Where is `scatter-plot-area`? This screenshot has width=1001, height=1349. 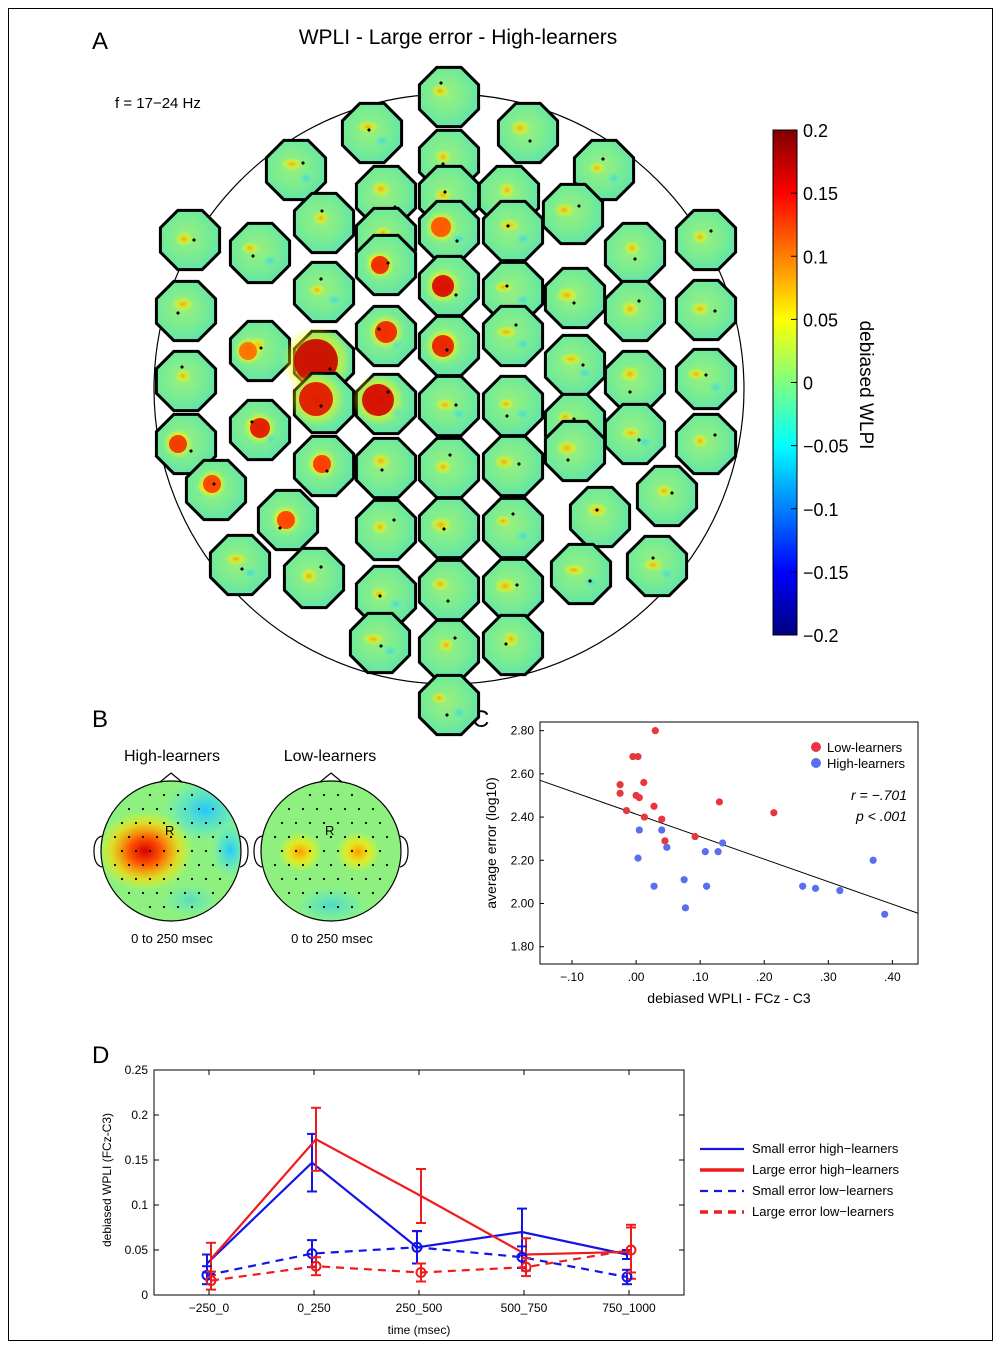 scatter-plot-area is located at coordinates (729, 843).